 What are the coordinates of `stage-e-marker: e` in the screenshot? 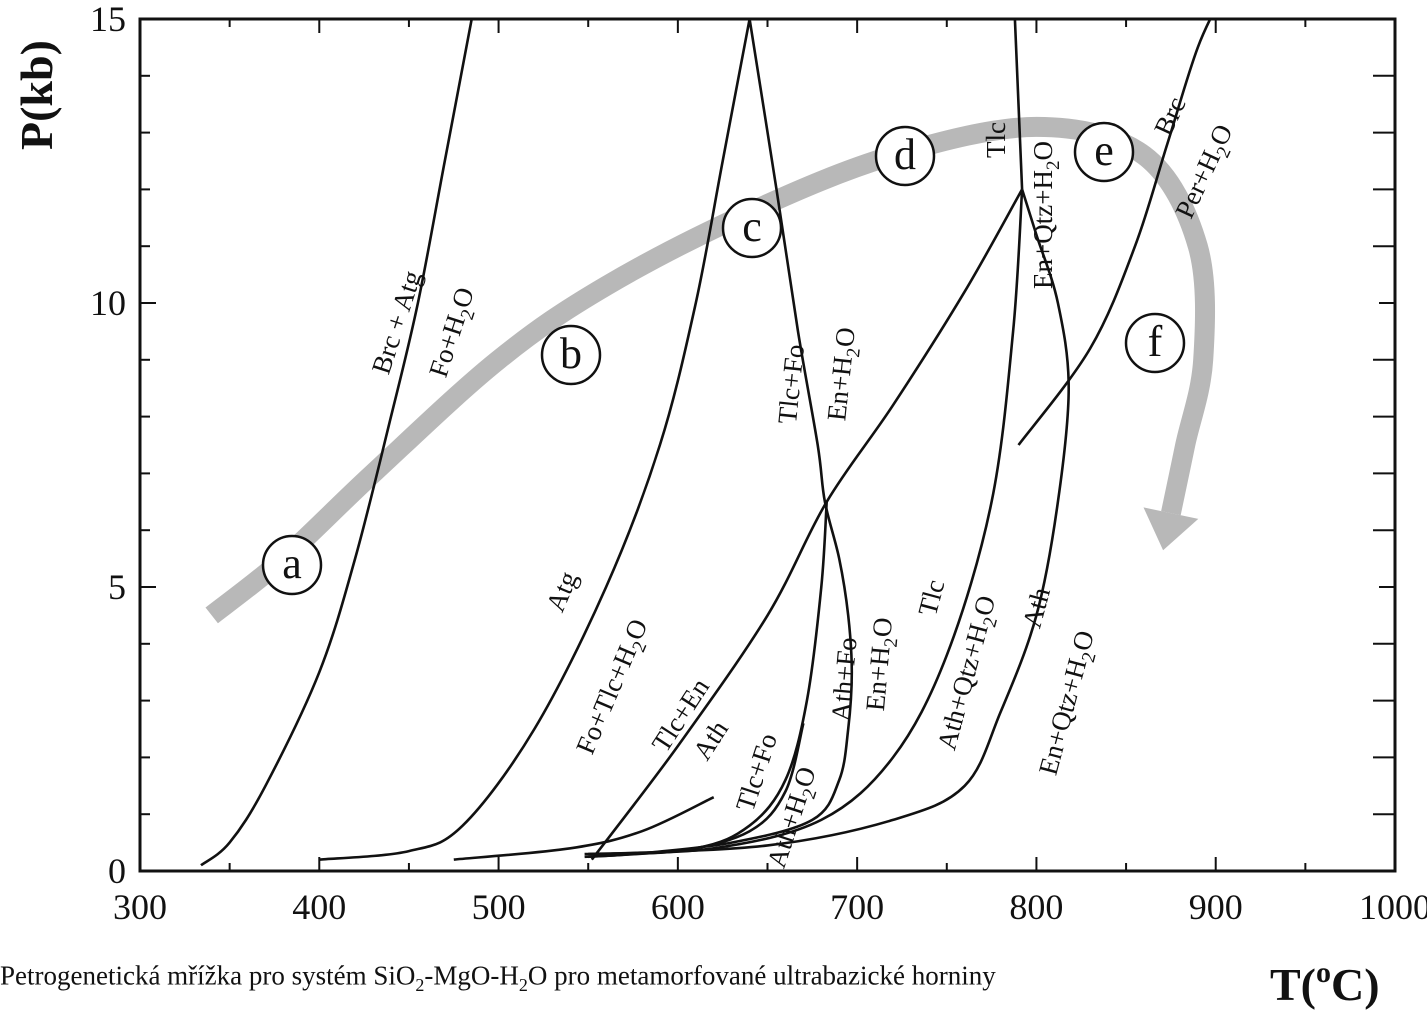 It's located at (1104, 152).